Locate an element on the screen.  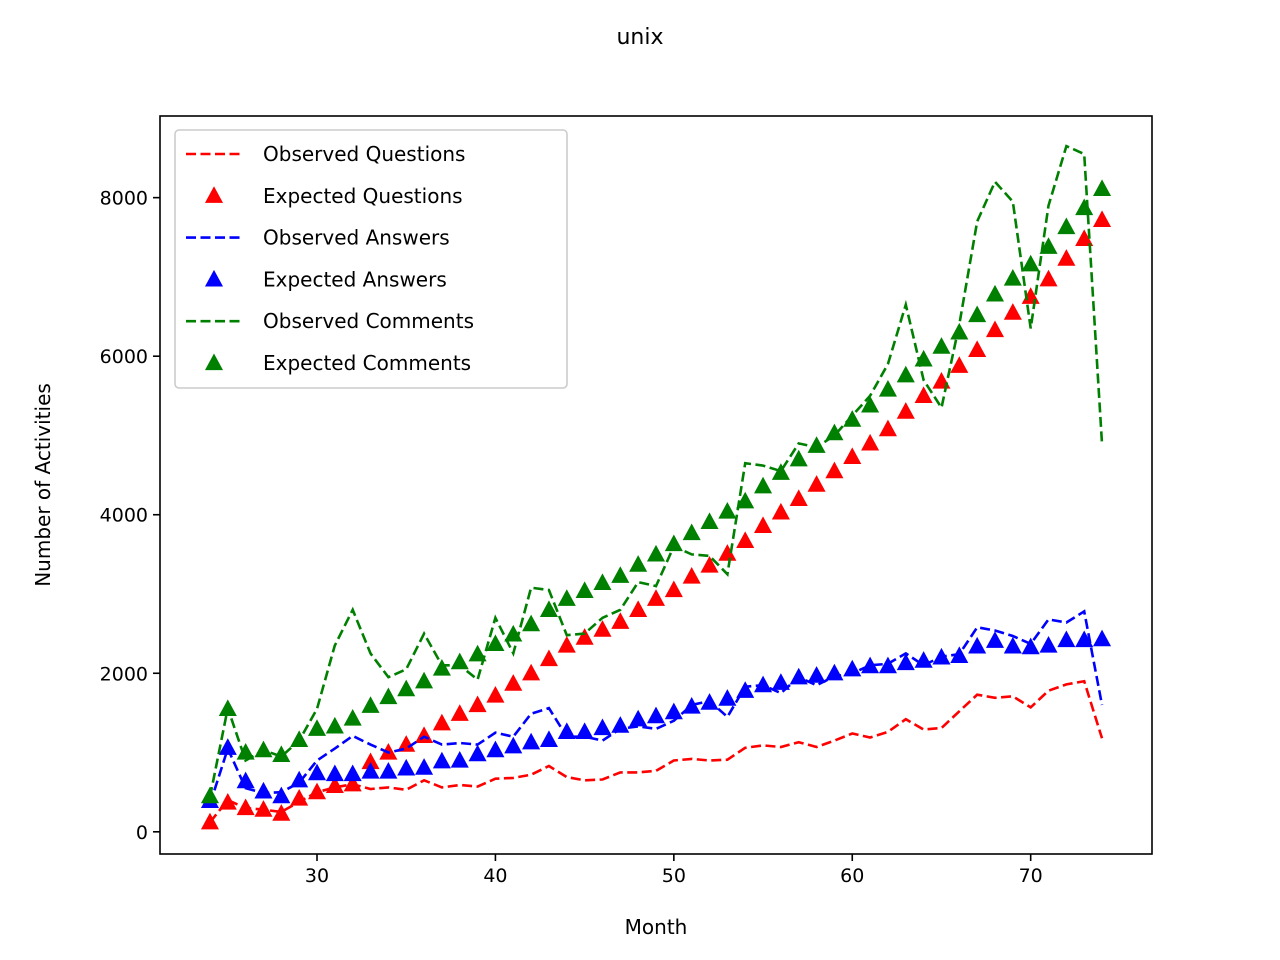
y-tick-label: 8000 is located at coordinates (124, 199).